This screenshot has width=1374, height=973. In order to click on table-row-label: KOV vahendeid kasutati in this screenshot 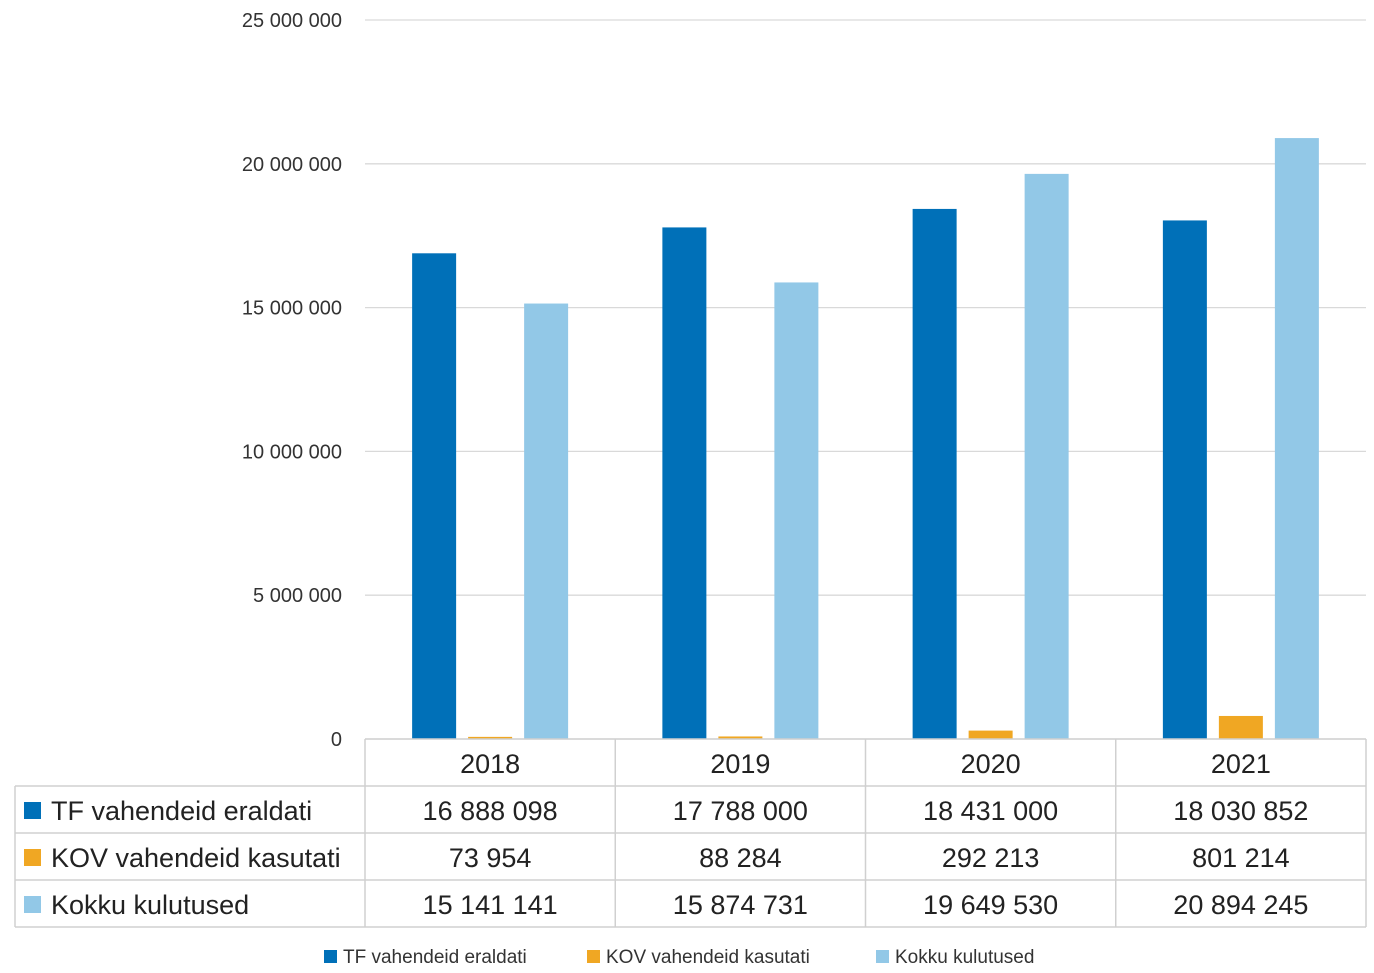, I will do `click(196, 858)`.